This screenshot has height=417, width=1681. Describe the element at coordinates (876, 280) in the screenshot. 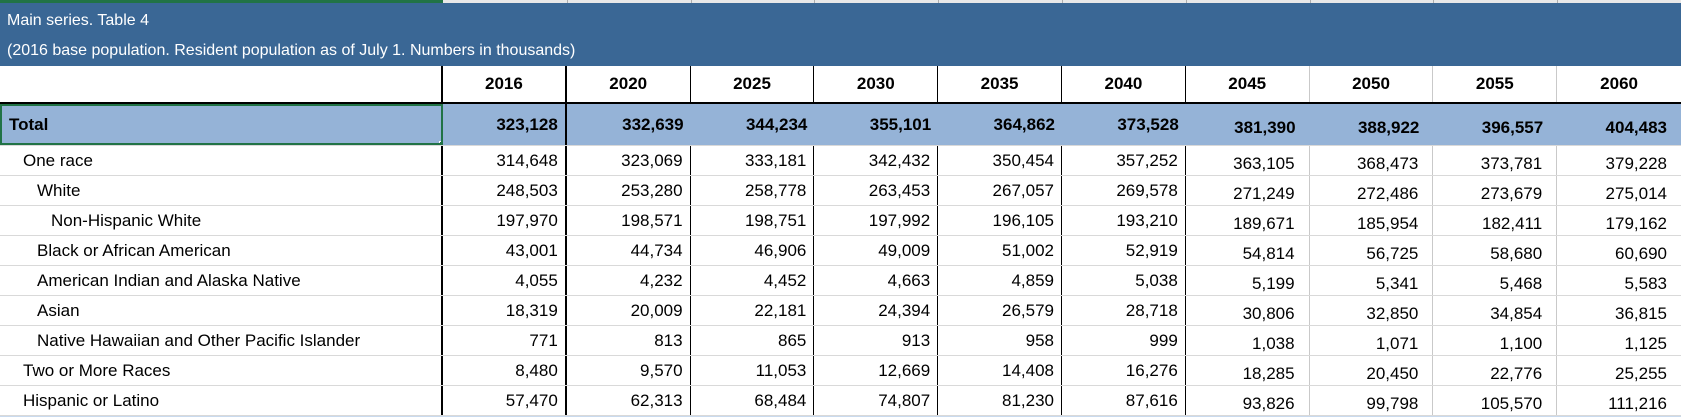

I see `value-cell: 4,663` at that location.